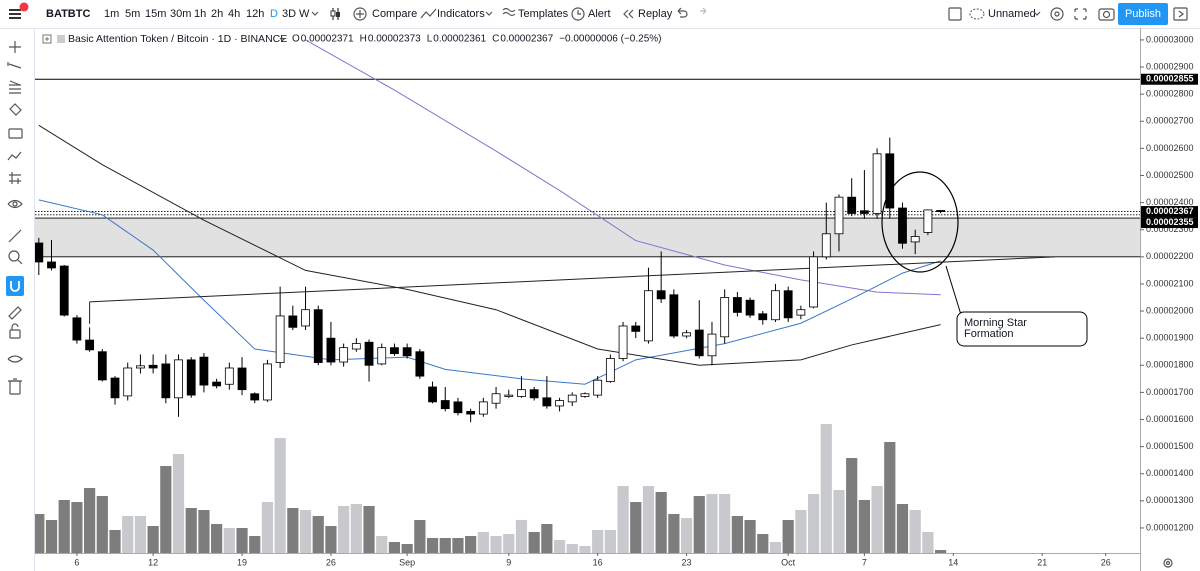 This screenshot has height=571, width=1200. What do you see at coordinates (599, 14) in the screenshot?
I see `alert-button: Alert` at bounding box center [599, 14].